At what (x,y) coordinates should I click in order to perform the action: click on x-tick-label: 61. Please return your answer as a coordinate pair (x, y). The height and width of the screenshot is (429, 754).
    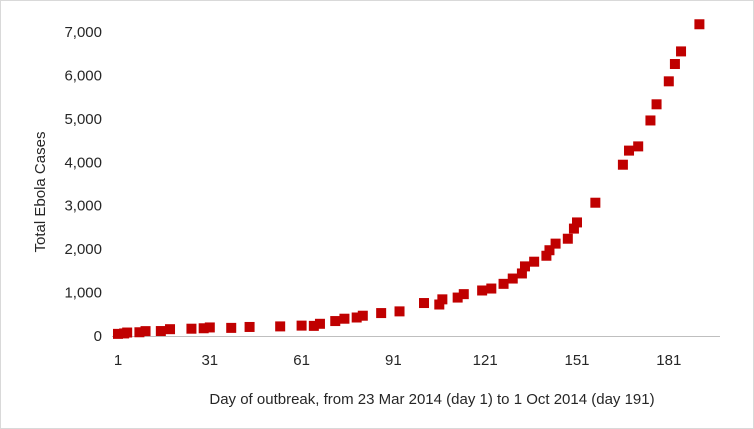
    Looking at the image, I should click on (301, 360).